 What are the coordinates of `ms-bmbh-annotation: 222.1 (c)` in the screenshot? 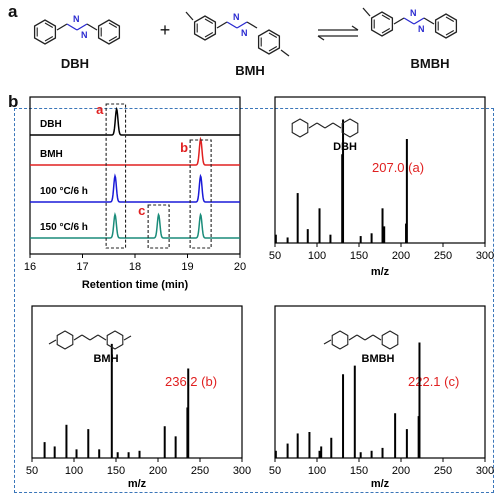 It's located at (433, 381).